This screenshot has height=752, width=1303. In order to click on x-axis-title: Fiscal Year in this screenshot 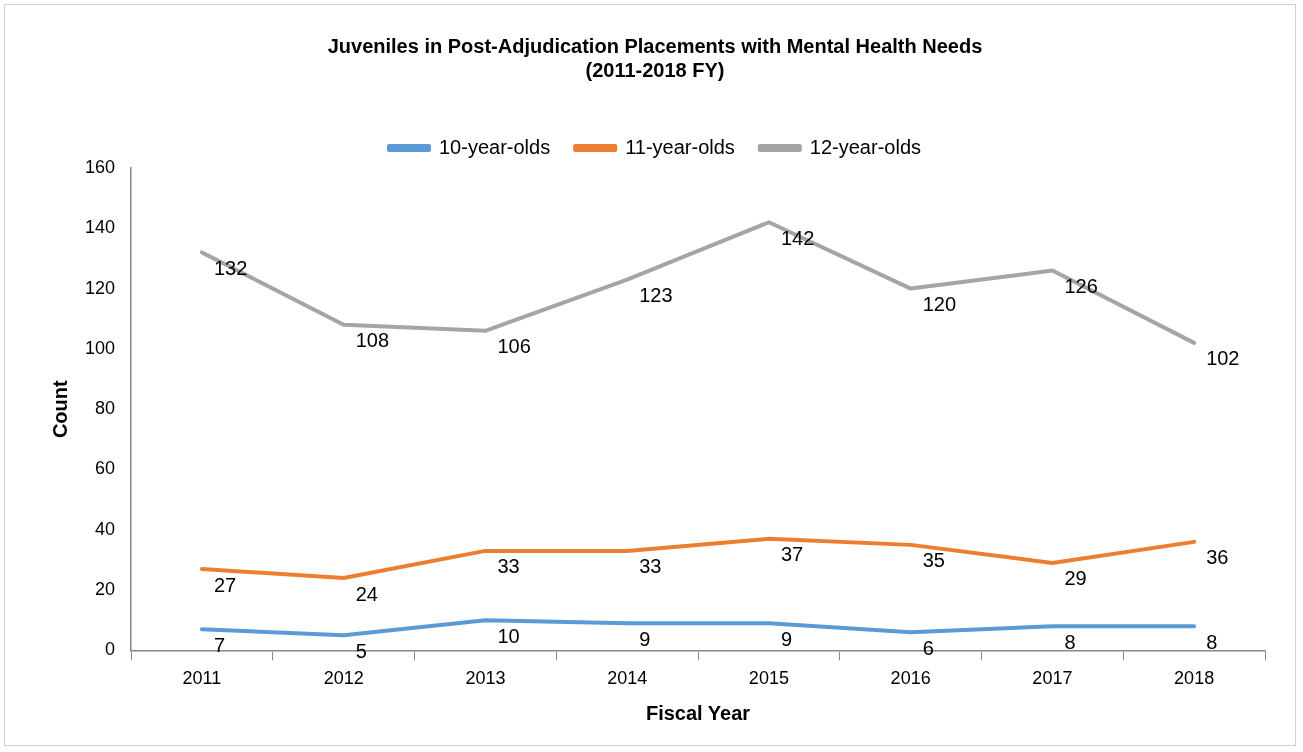, I will do `click(698, 712)`.